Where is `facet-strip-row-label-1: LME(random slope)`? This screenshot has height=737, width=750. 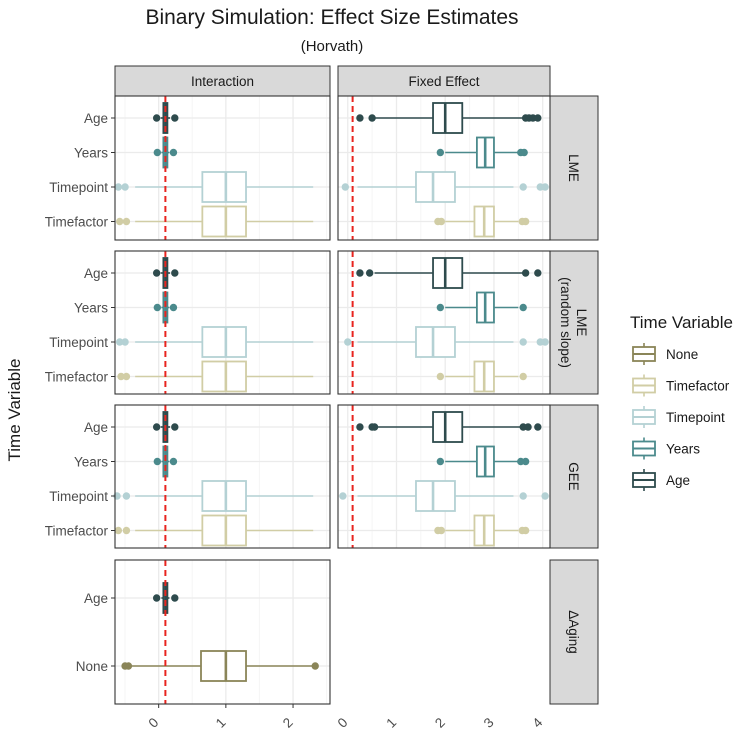 facet-strip-row-label-1: LME(random slope) is located at coordinates (573, 322).